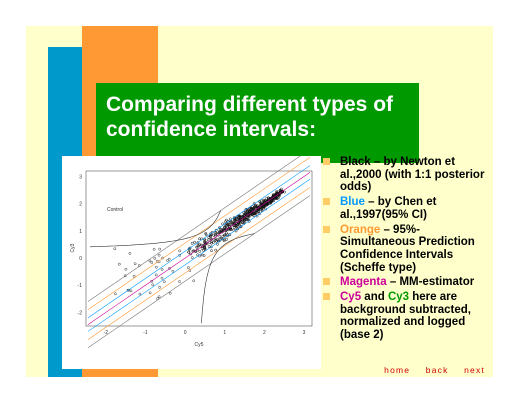 This screenshot has height=400, width=517. Describe the element at coordinates (80, 313) in the screenshot. I see `y-tick-label: -2` at that location.